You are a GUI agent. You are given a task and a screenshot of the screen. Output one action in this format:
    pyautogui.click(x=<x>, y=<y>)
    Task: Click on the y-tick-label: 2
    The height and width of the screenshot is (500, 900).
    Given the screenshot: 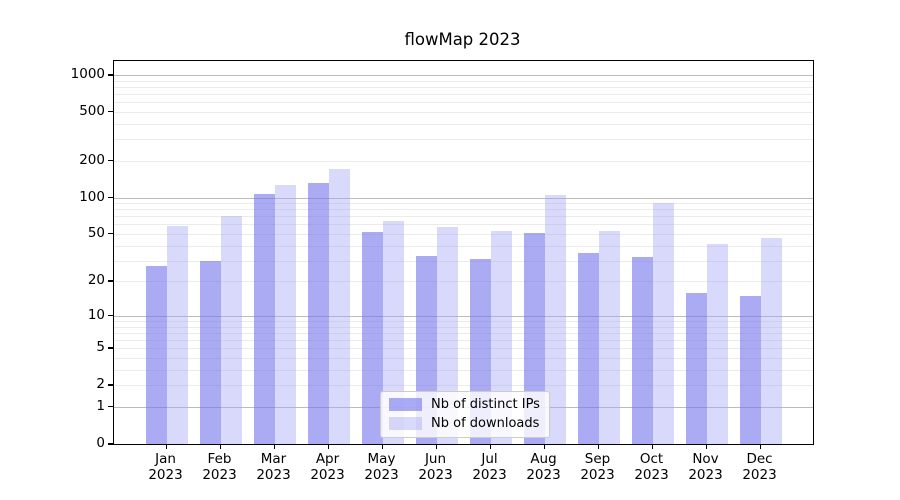 What is the action you would take?
    pyautogui.click(x=100, y=384)
    